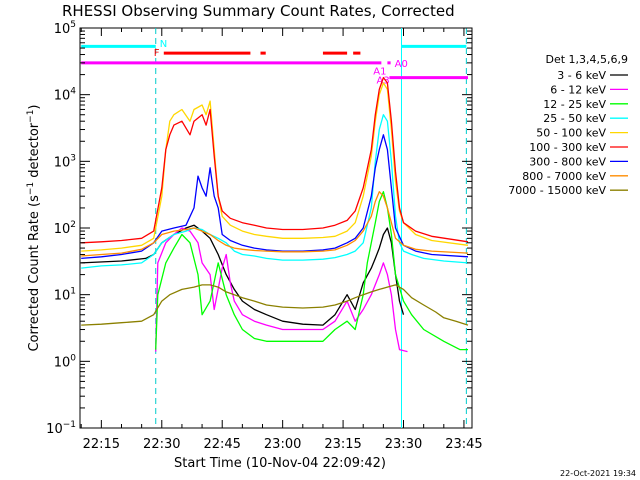 This screenshot has width=640, height=480. Describe the element at coordinates (567, 161) in the screenshot. I see `legend-label-6: 300 - 800 keV` at that location.